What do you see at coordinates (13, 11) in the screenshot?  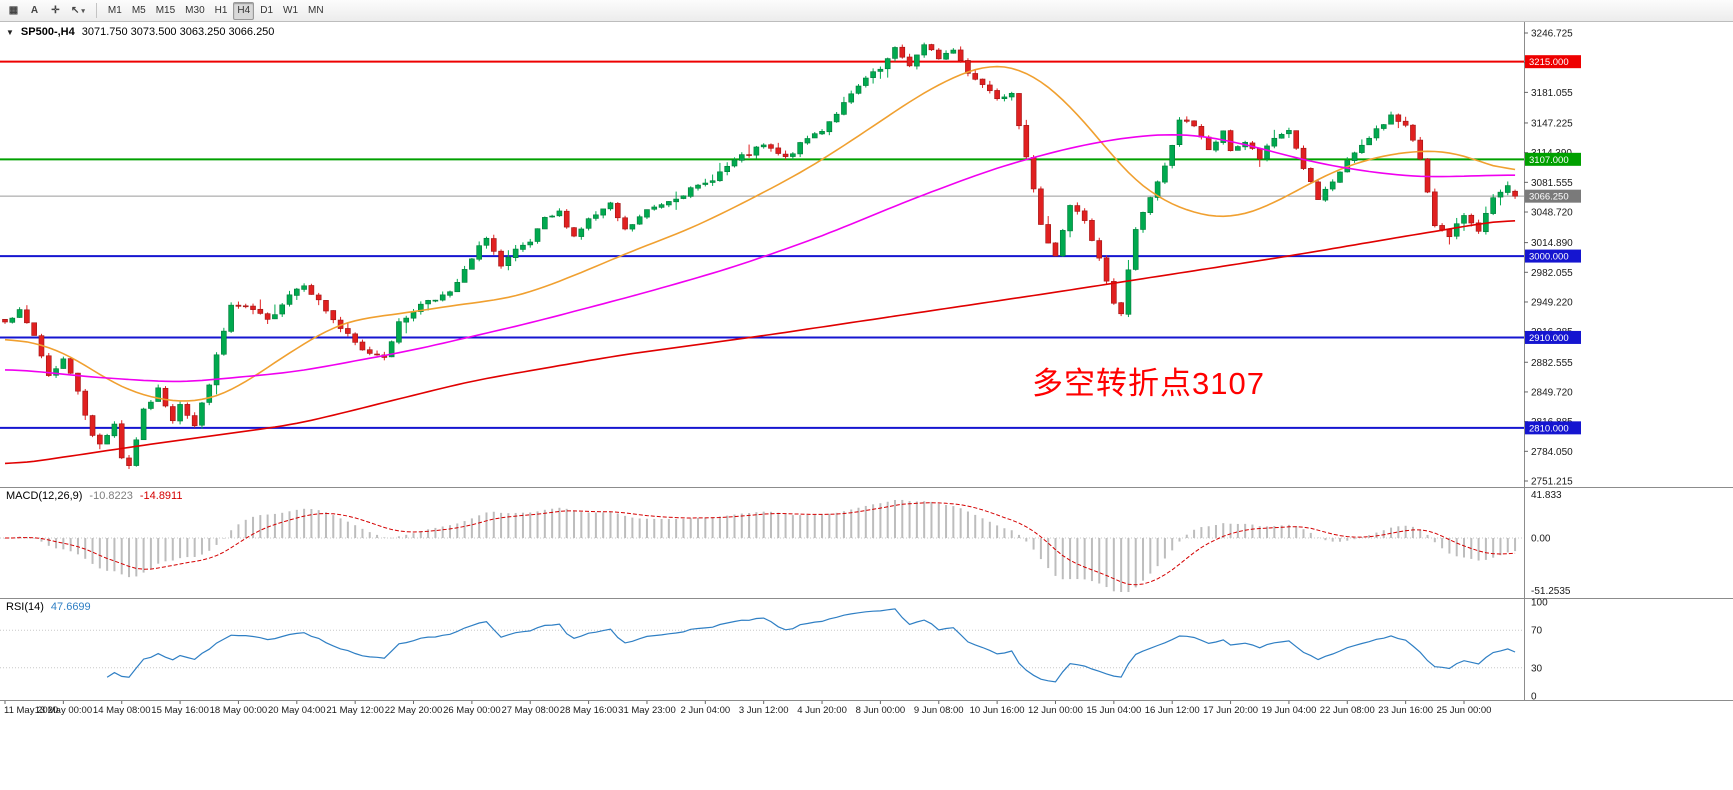 I see `chart-grid-button: ▦` at bounding box center [13, 11].